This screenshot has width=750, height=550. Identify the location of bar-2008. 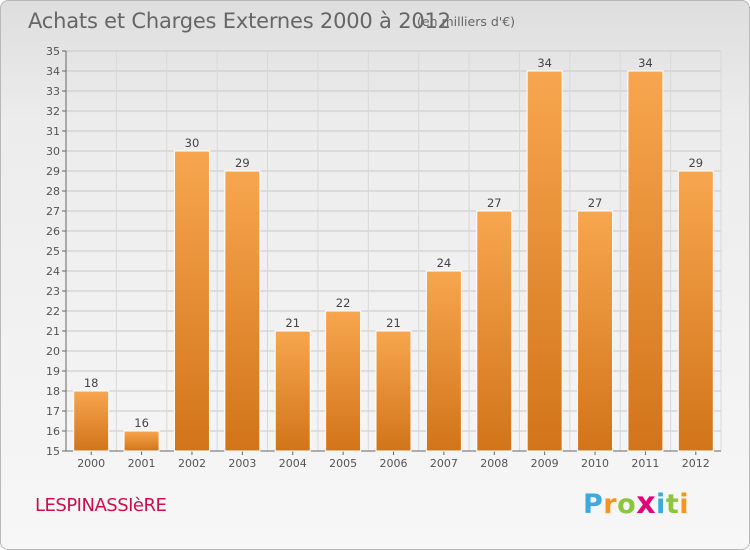
(494, 331).